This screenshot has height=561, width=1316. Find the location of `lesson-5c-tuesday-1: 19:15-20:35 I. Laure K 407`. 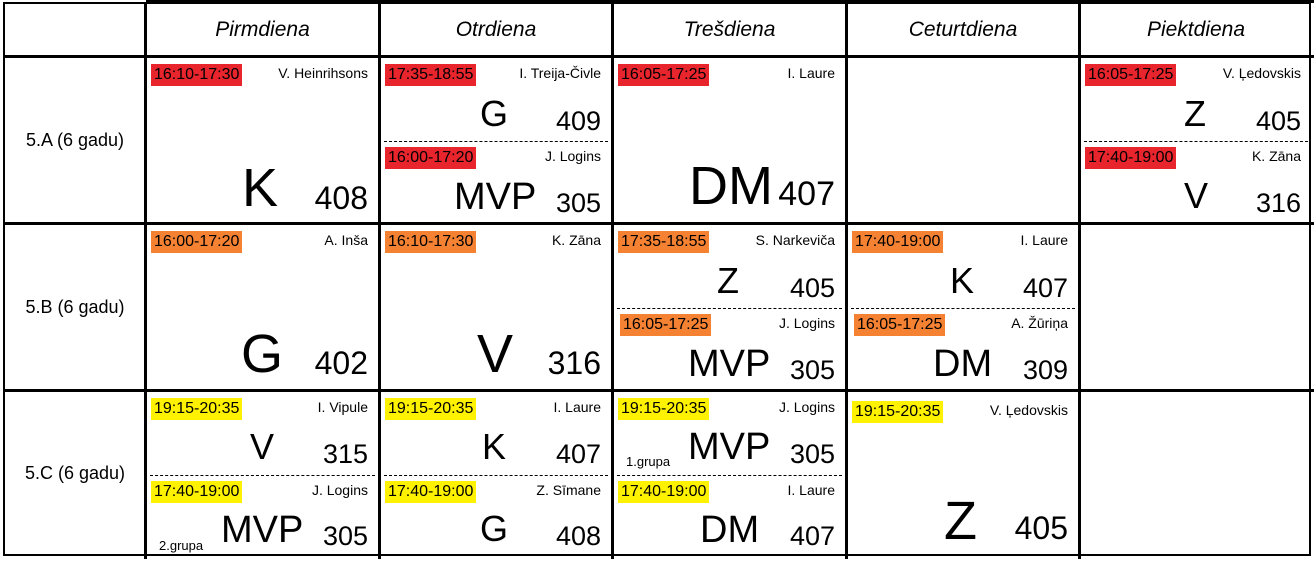

lesson-5c-tuesday-1: 19:15-20:35 I. Laure K 407 is located at coordinates (496, 433).